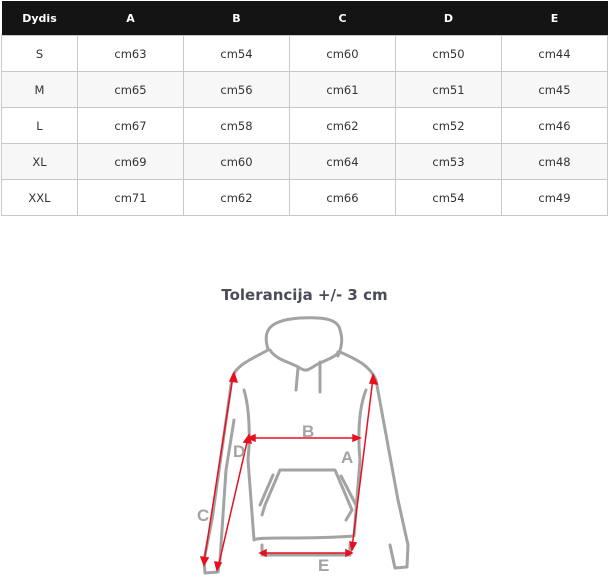 Image resolution: width=609 pixels, height=583 pixels. Describe the element at coordinates (203, 515) in the screenshot. I see `label-c: C` at that location.